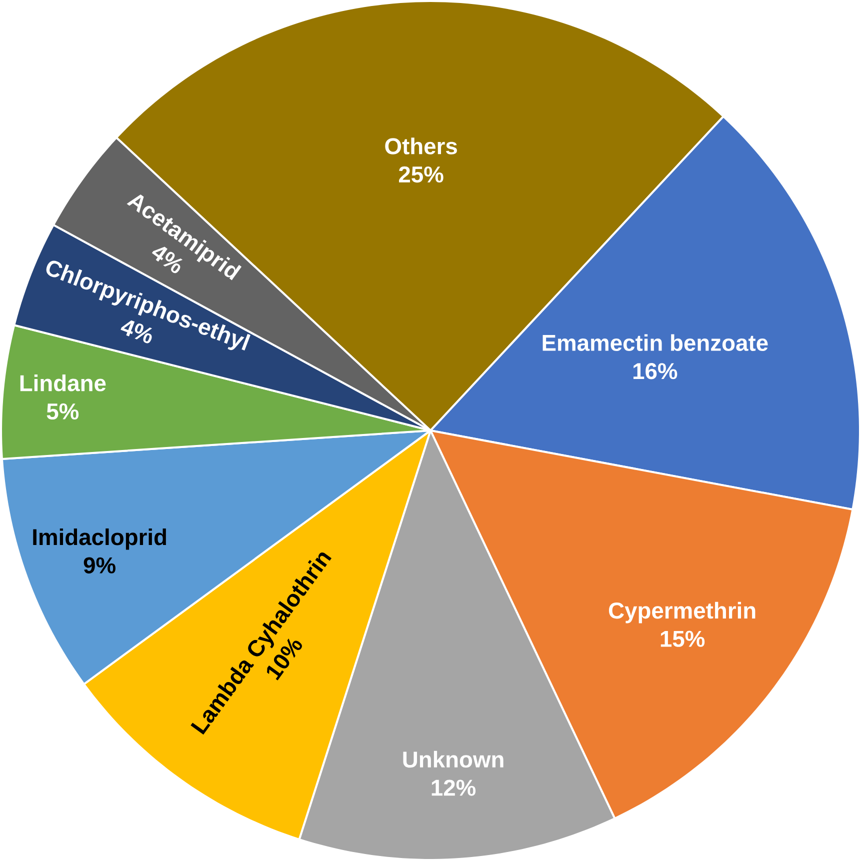 Image resolution: width=861 pixels, height=861 pixels. I want to click on slice-label: Lindane, so click(63, 383).